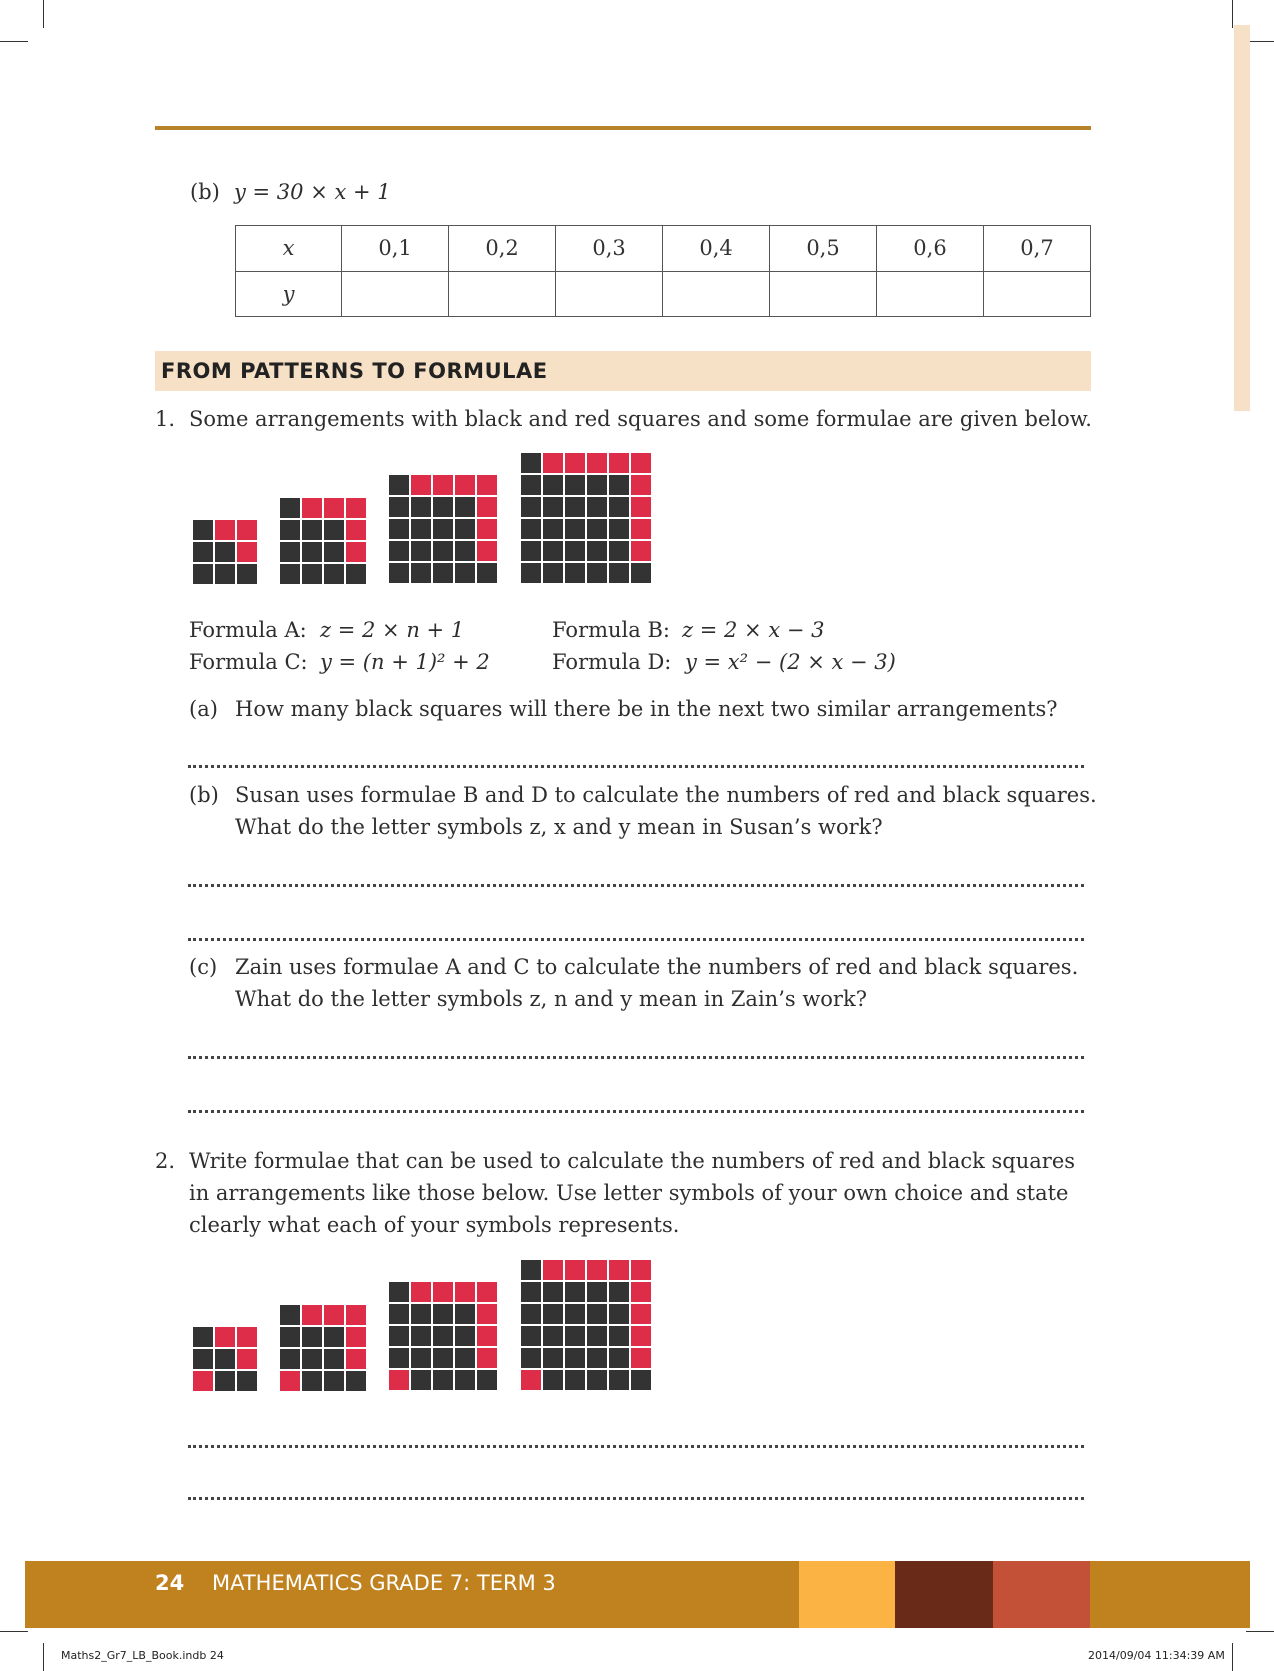 The width and height of the screenshot is (1274, 1671). I want to click on table-cell: 0,7, so click(1037, 248).